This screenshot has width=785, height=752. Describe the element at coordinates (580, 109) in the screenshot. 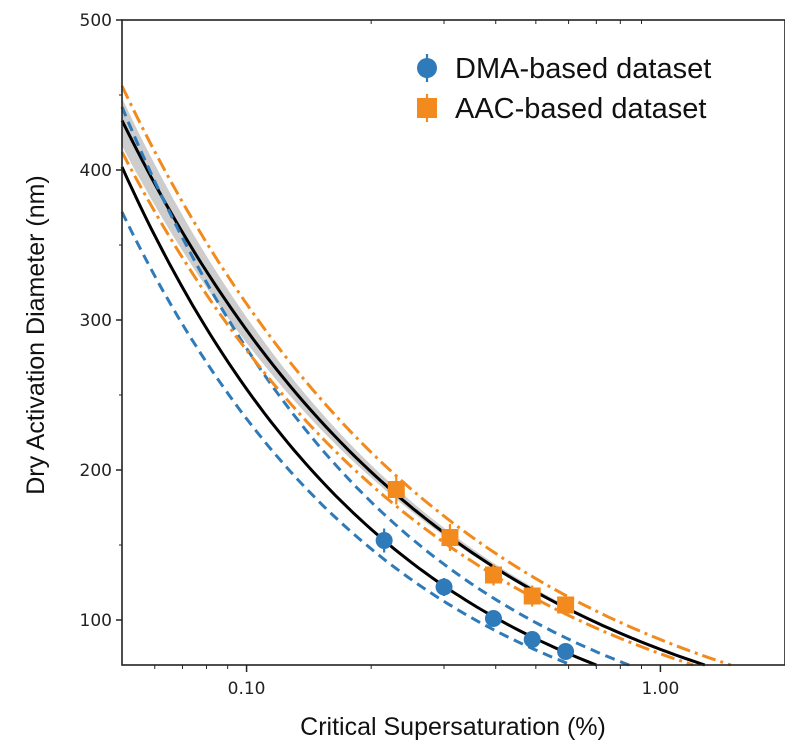

I see `legend-label: AAC-based dataset` at that location.